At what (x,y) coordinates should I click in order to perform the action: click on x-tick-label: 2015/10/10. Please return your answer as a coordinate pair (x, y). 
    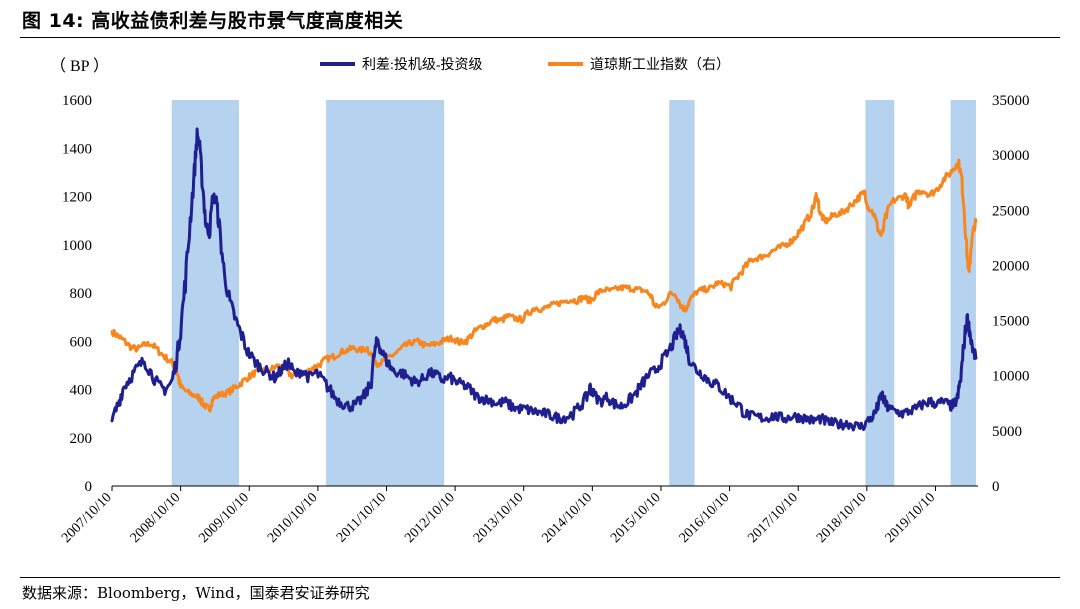
    Looking at the image, I should click on (636, 518).